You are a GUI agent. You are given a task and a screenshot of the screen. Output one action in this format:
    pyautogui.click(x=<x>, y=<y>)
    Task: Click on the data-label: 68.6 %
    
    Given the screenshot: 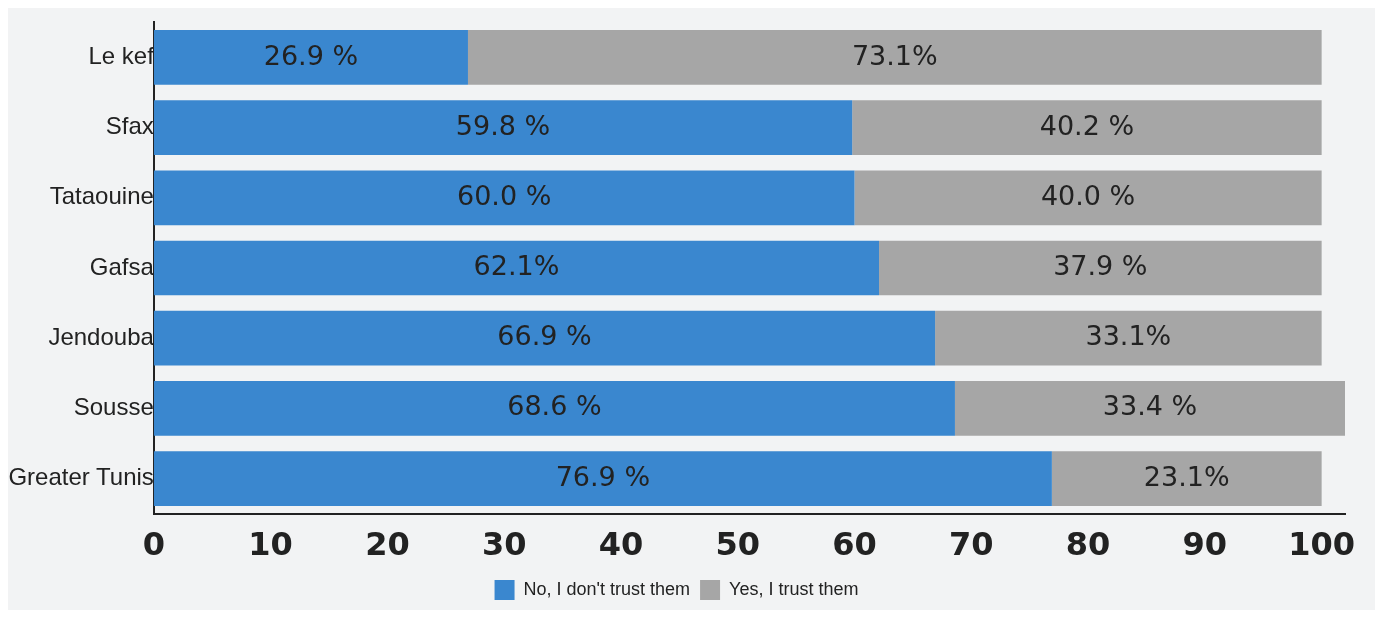 What is the action you would take?
    pyautogui.click(x=554, y=406)
    